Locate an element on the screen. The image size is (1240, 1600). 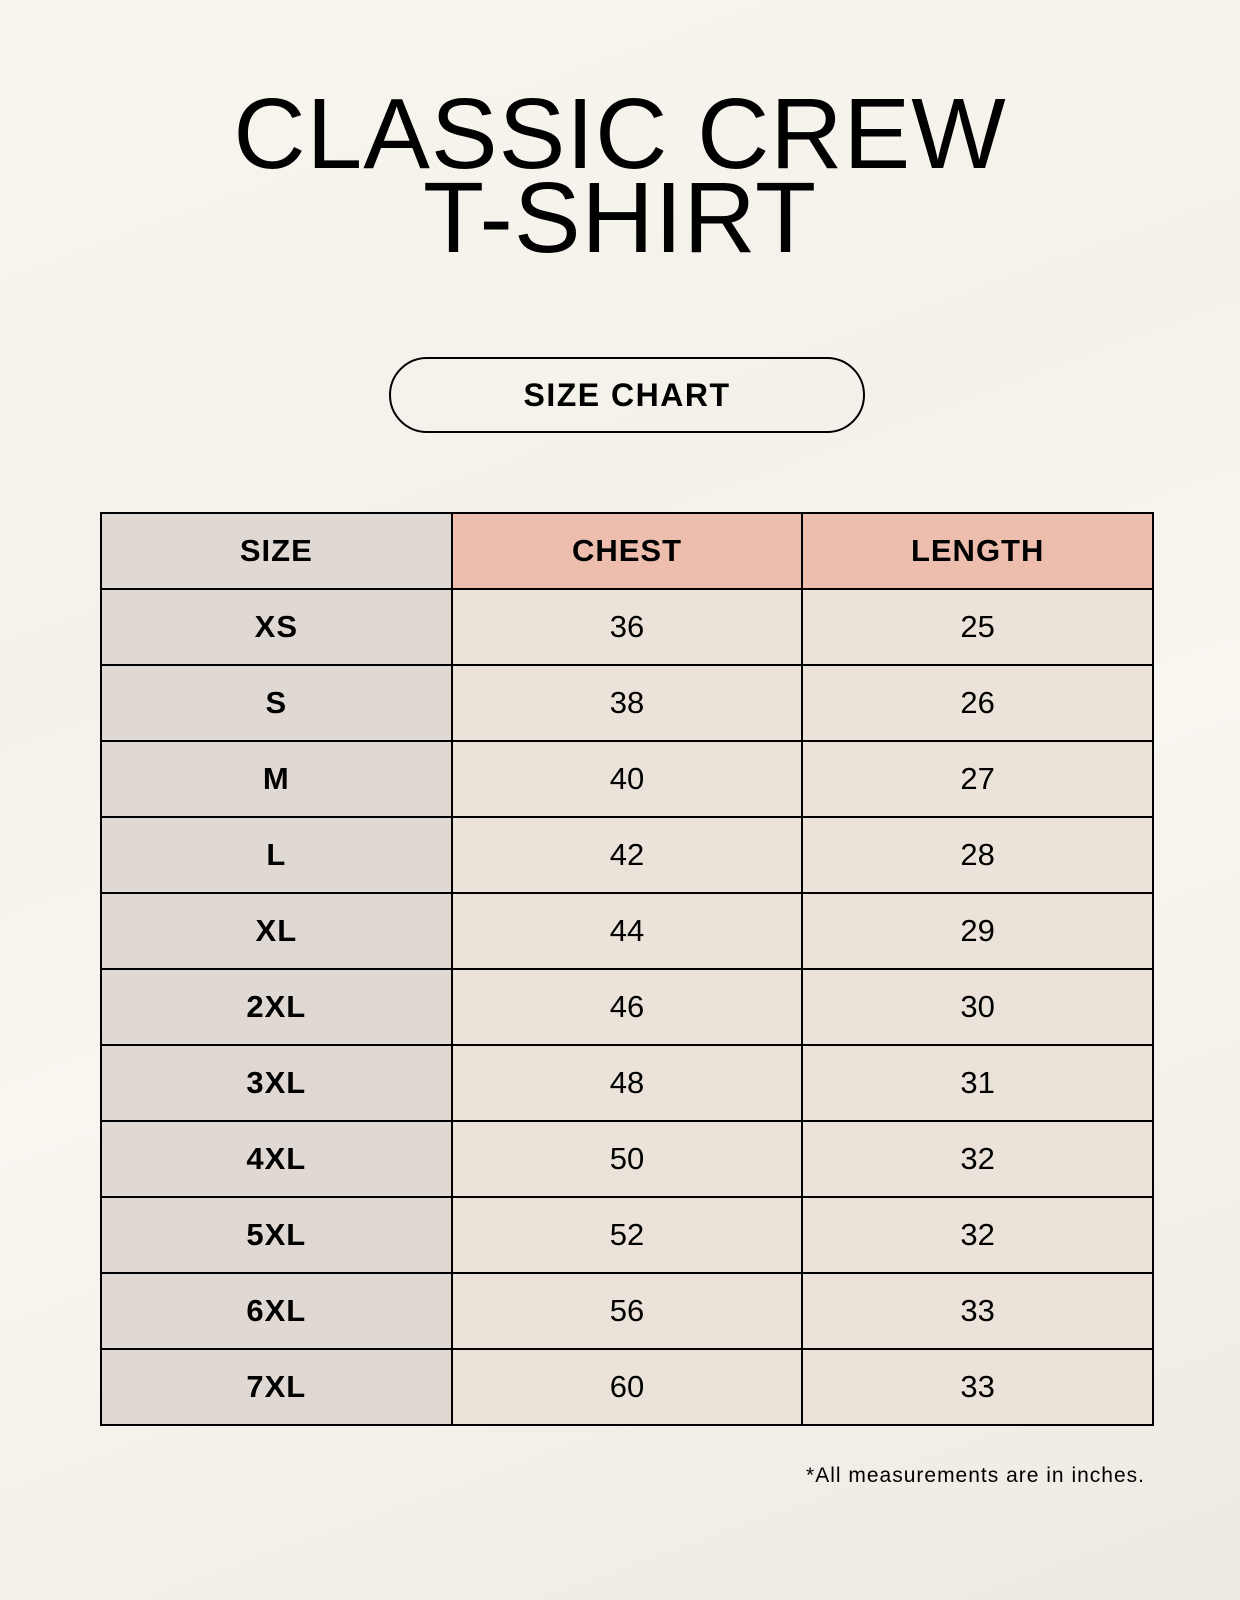
table-row: L 42 28 is located at coordinates (627, 855).